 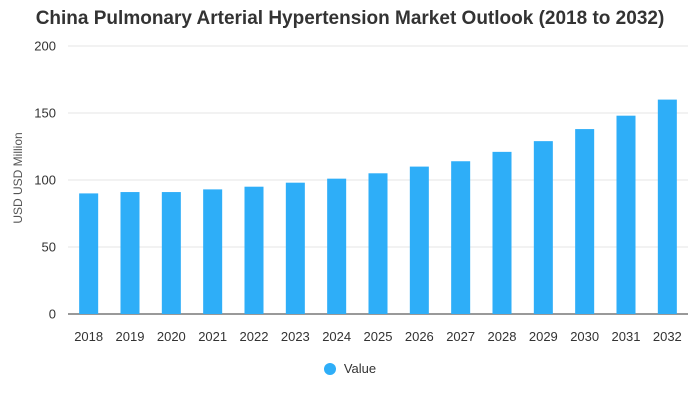 What do you see at coordinates (336, 336) in the screenshot?
I see `x-tick-label: 2024` at bounding box center [336, 336].